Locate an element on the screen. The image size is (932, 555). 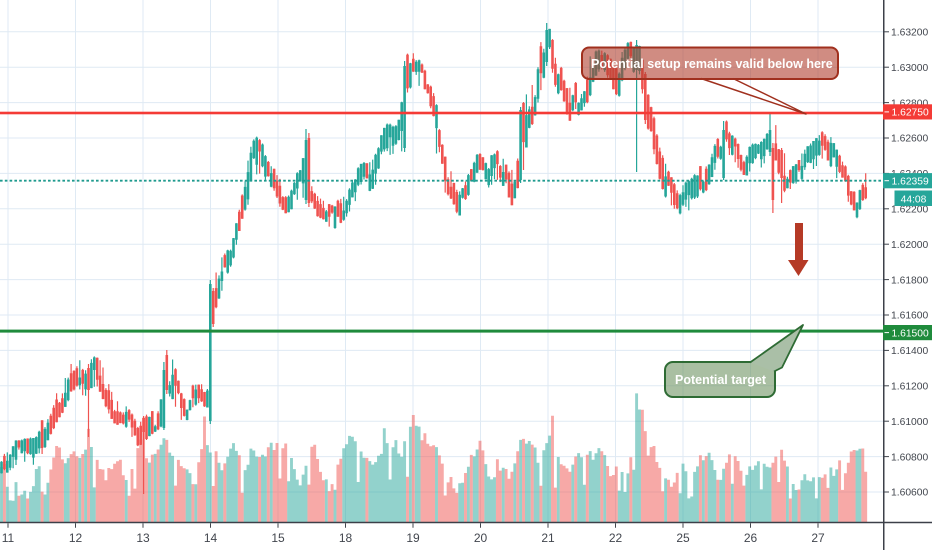
svg-text: 1.63200 is located at coordinates (909, 33).